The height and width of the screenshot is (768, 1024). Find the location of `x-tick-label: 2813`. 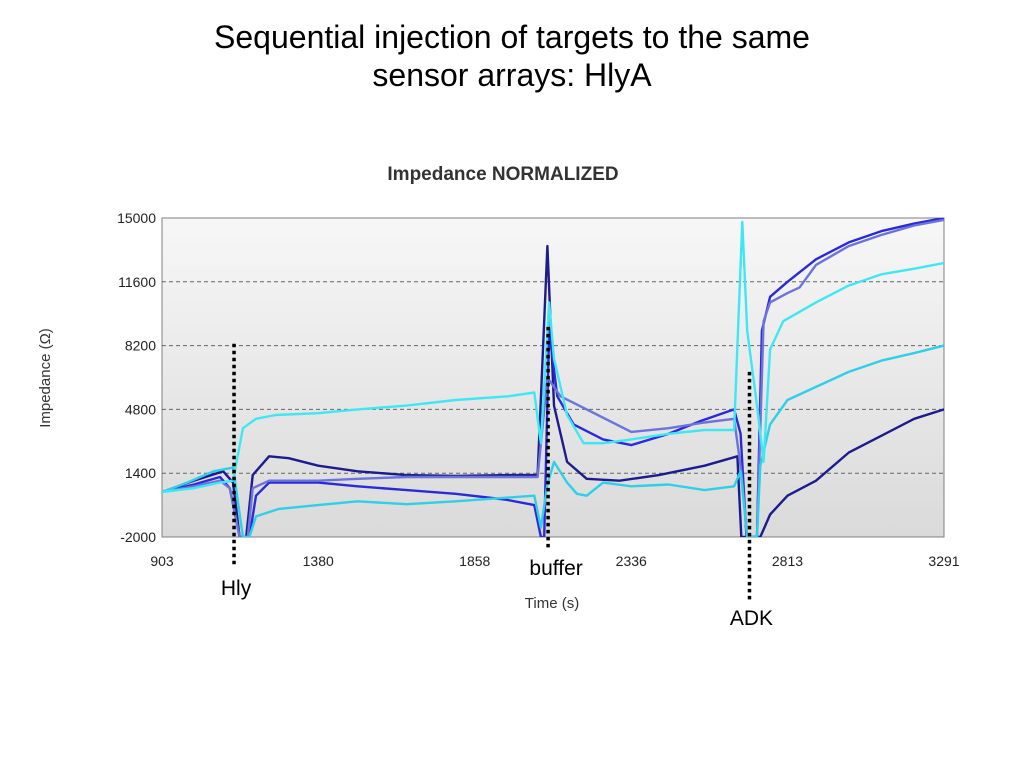

x-tick-label: 2813 is located at coordinates (787, 561).